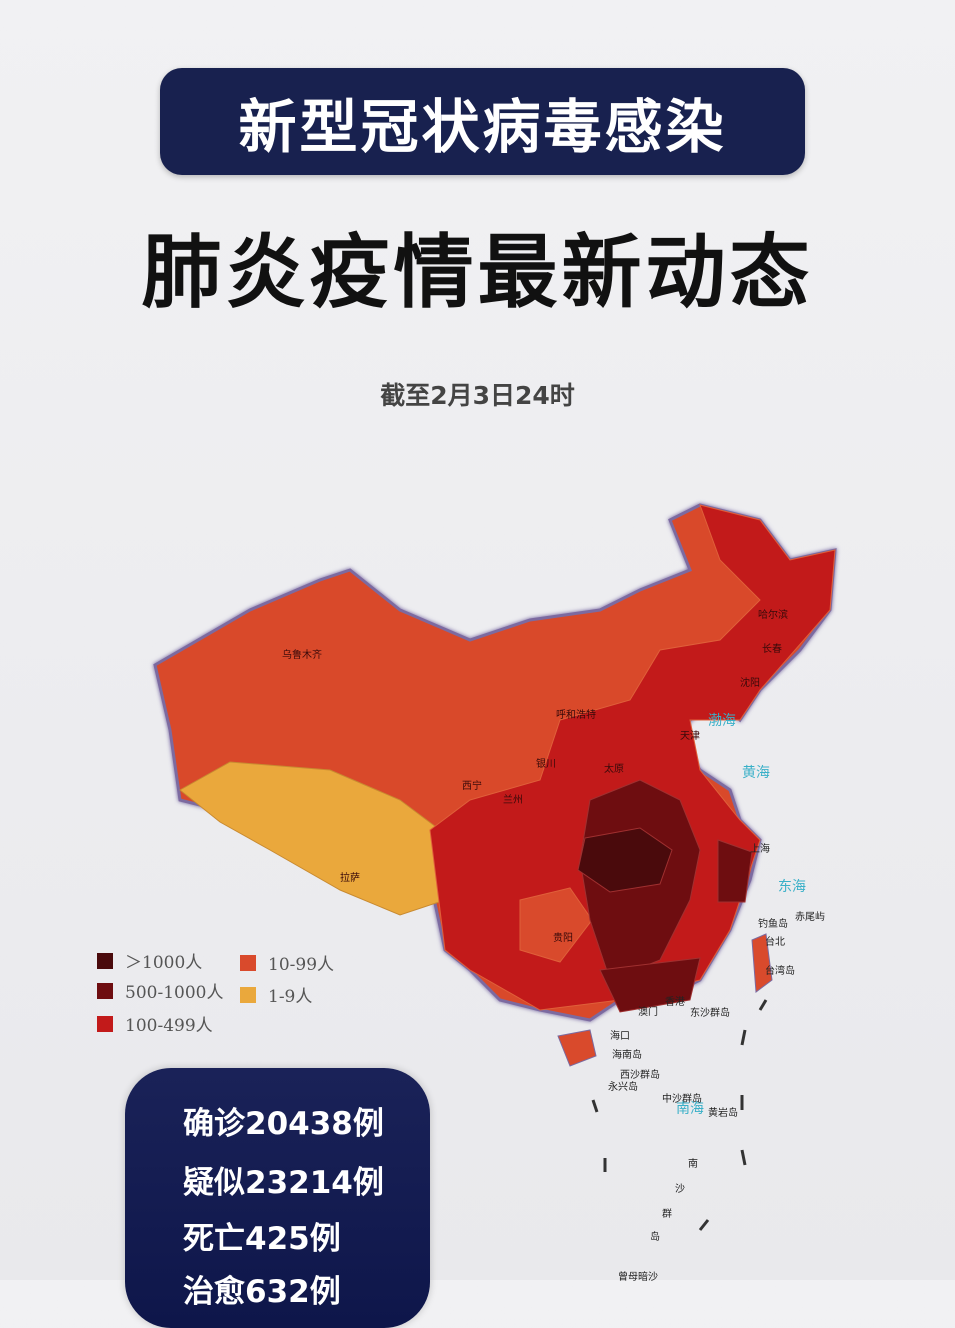  Describe the element at coordinates (627, 1055) in the screenshot. I see `island-label: 海南岛` at that location.